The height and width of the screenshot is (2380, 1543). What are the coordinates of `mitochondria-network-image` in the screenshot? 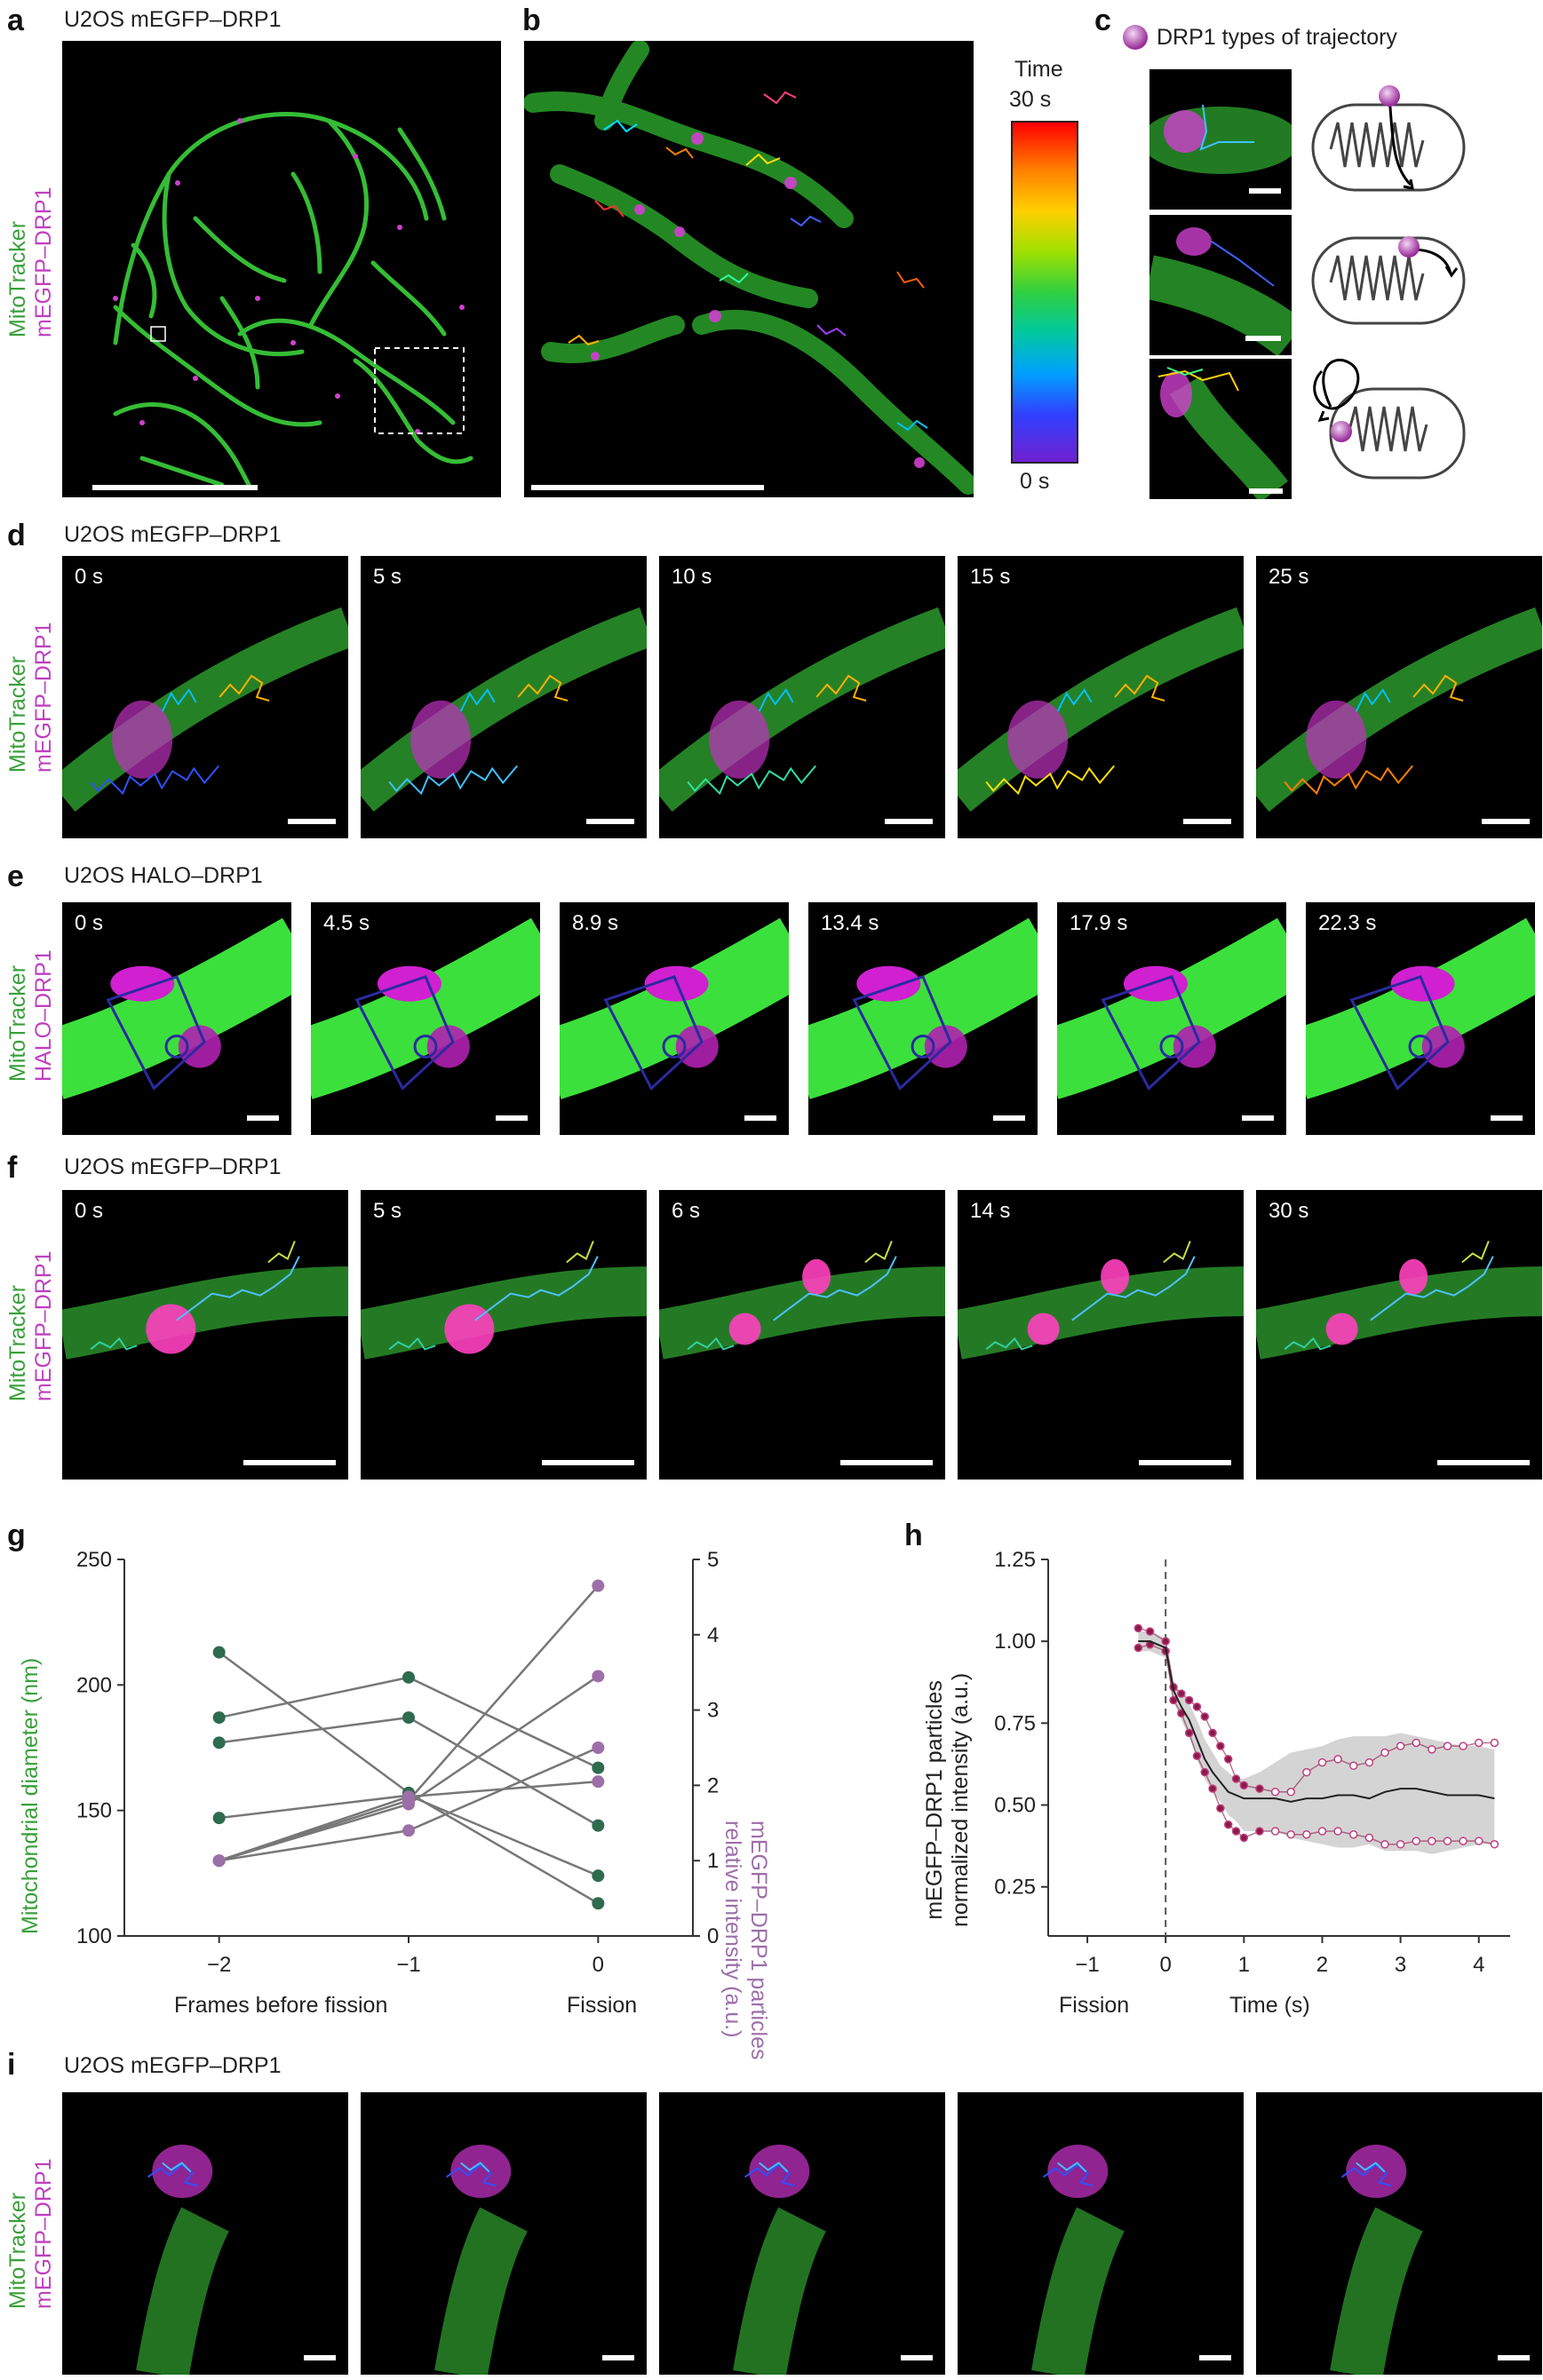 It's located at (293, 300).